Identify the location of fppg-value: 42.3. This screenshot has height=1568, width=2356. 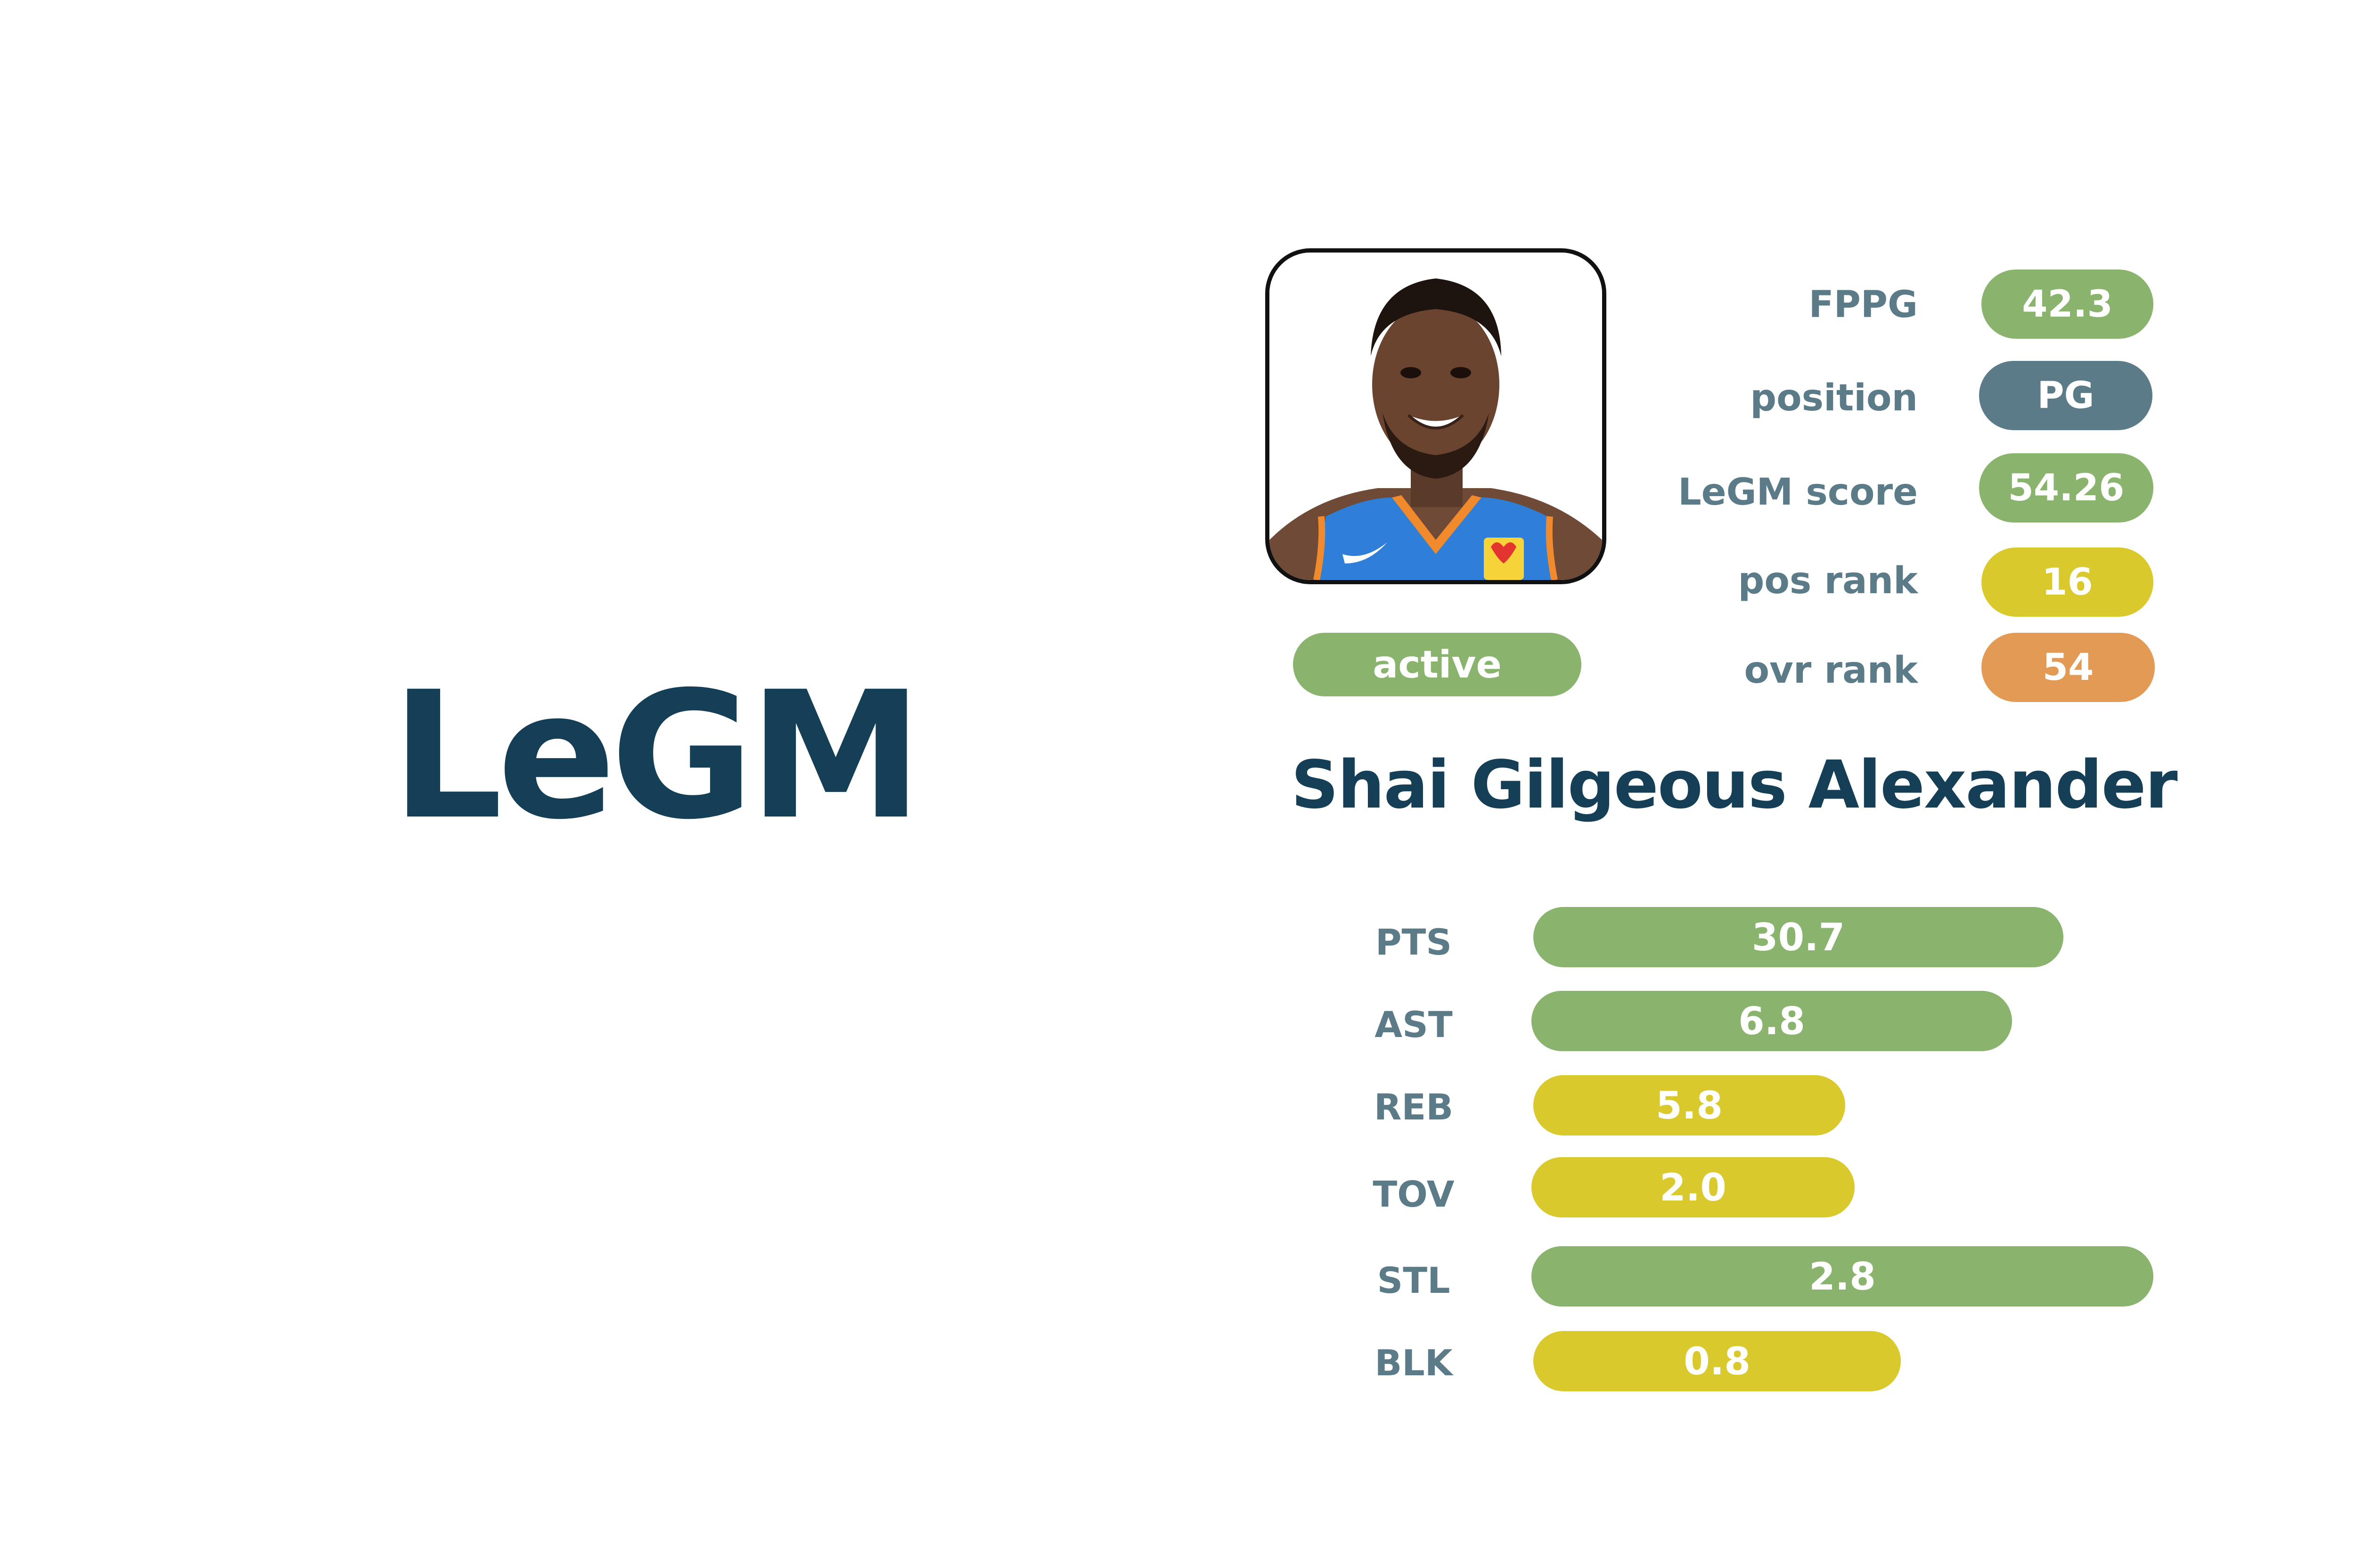
(2067, 304).